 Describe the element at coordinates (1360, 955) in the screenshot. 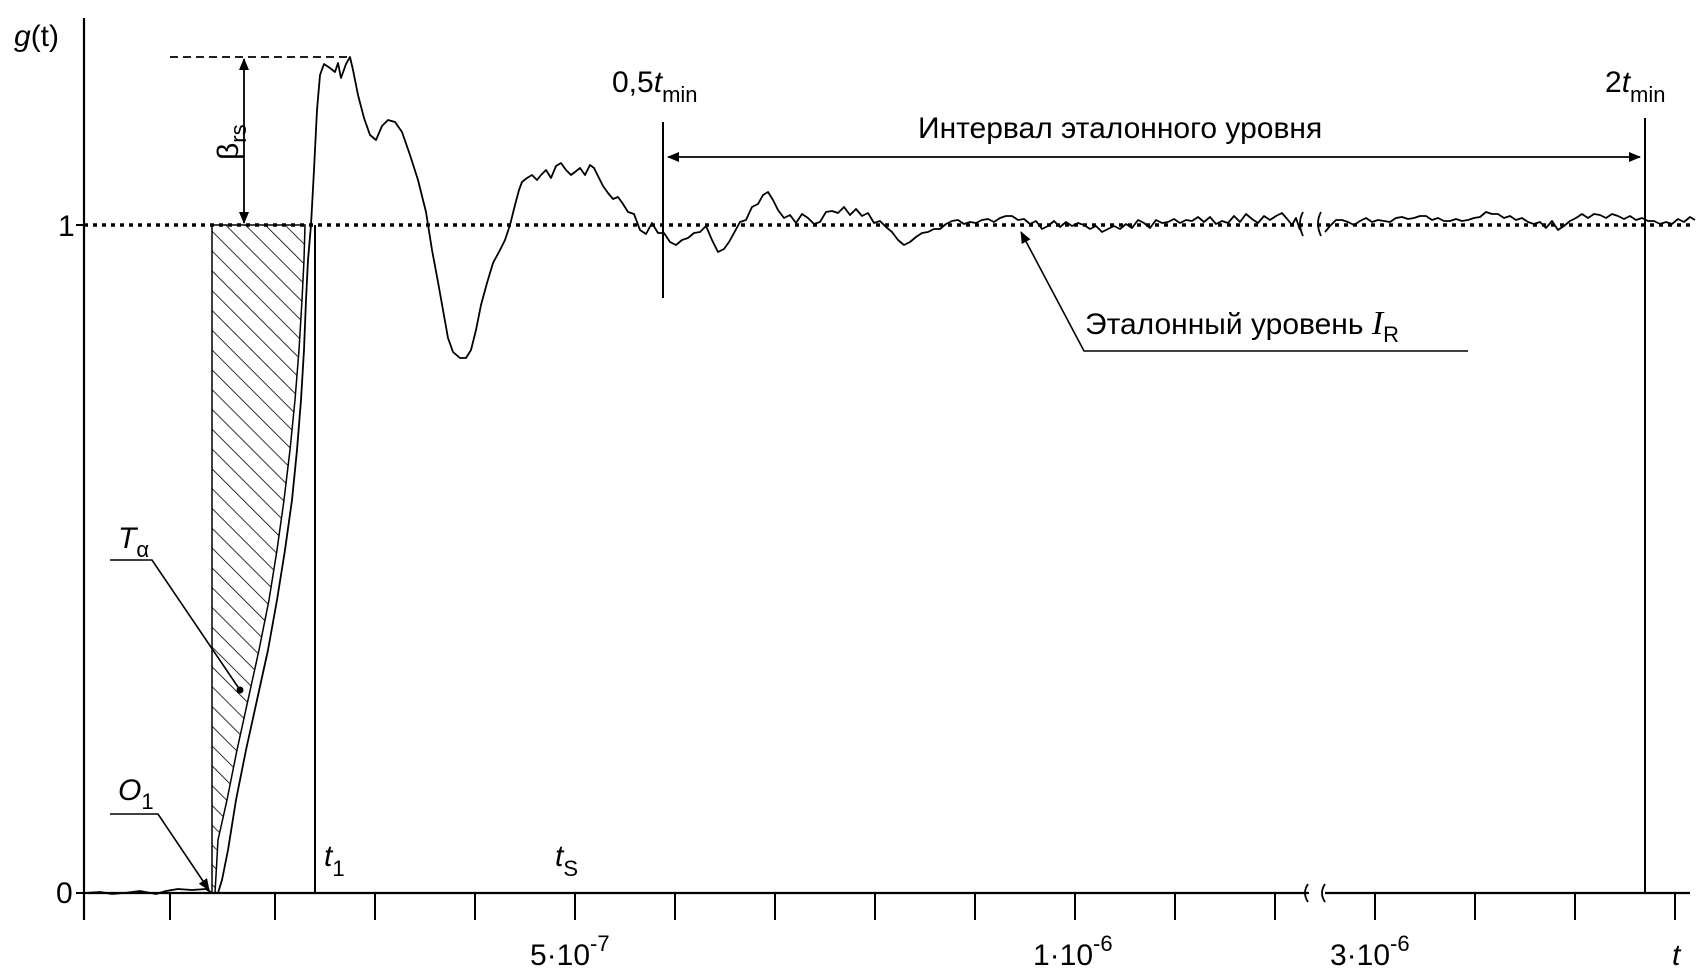

I see `x-tick-label-c: 3·10` at that location.